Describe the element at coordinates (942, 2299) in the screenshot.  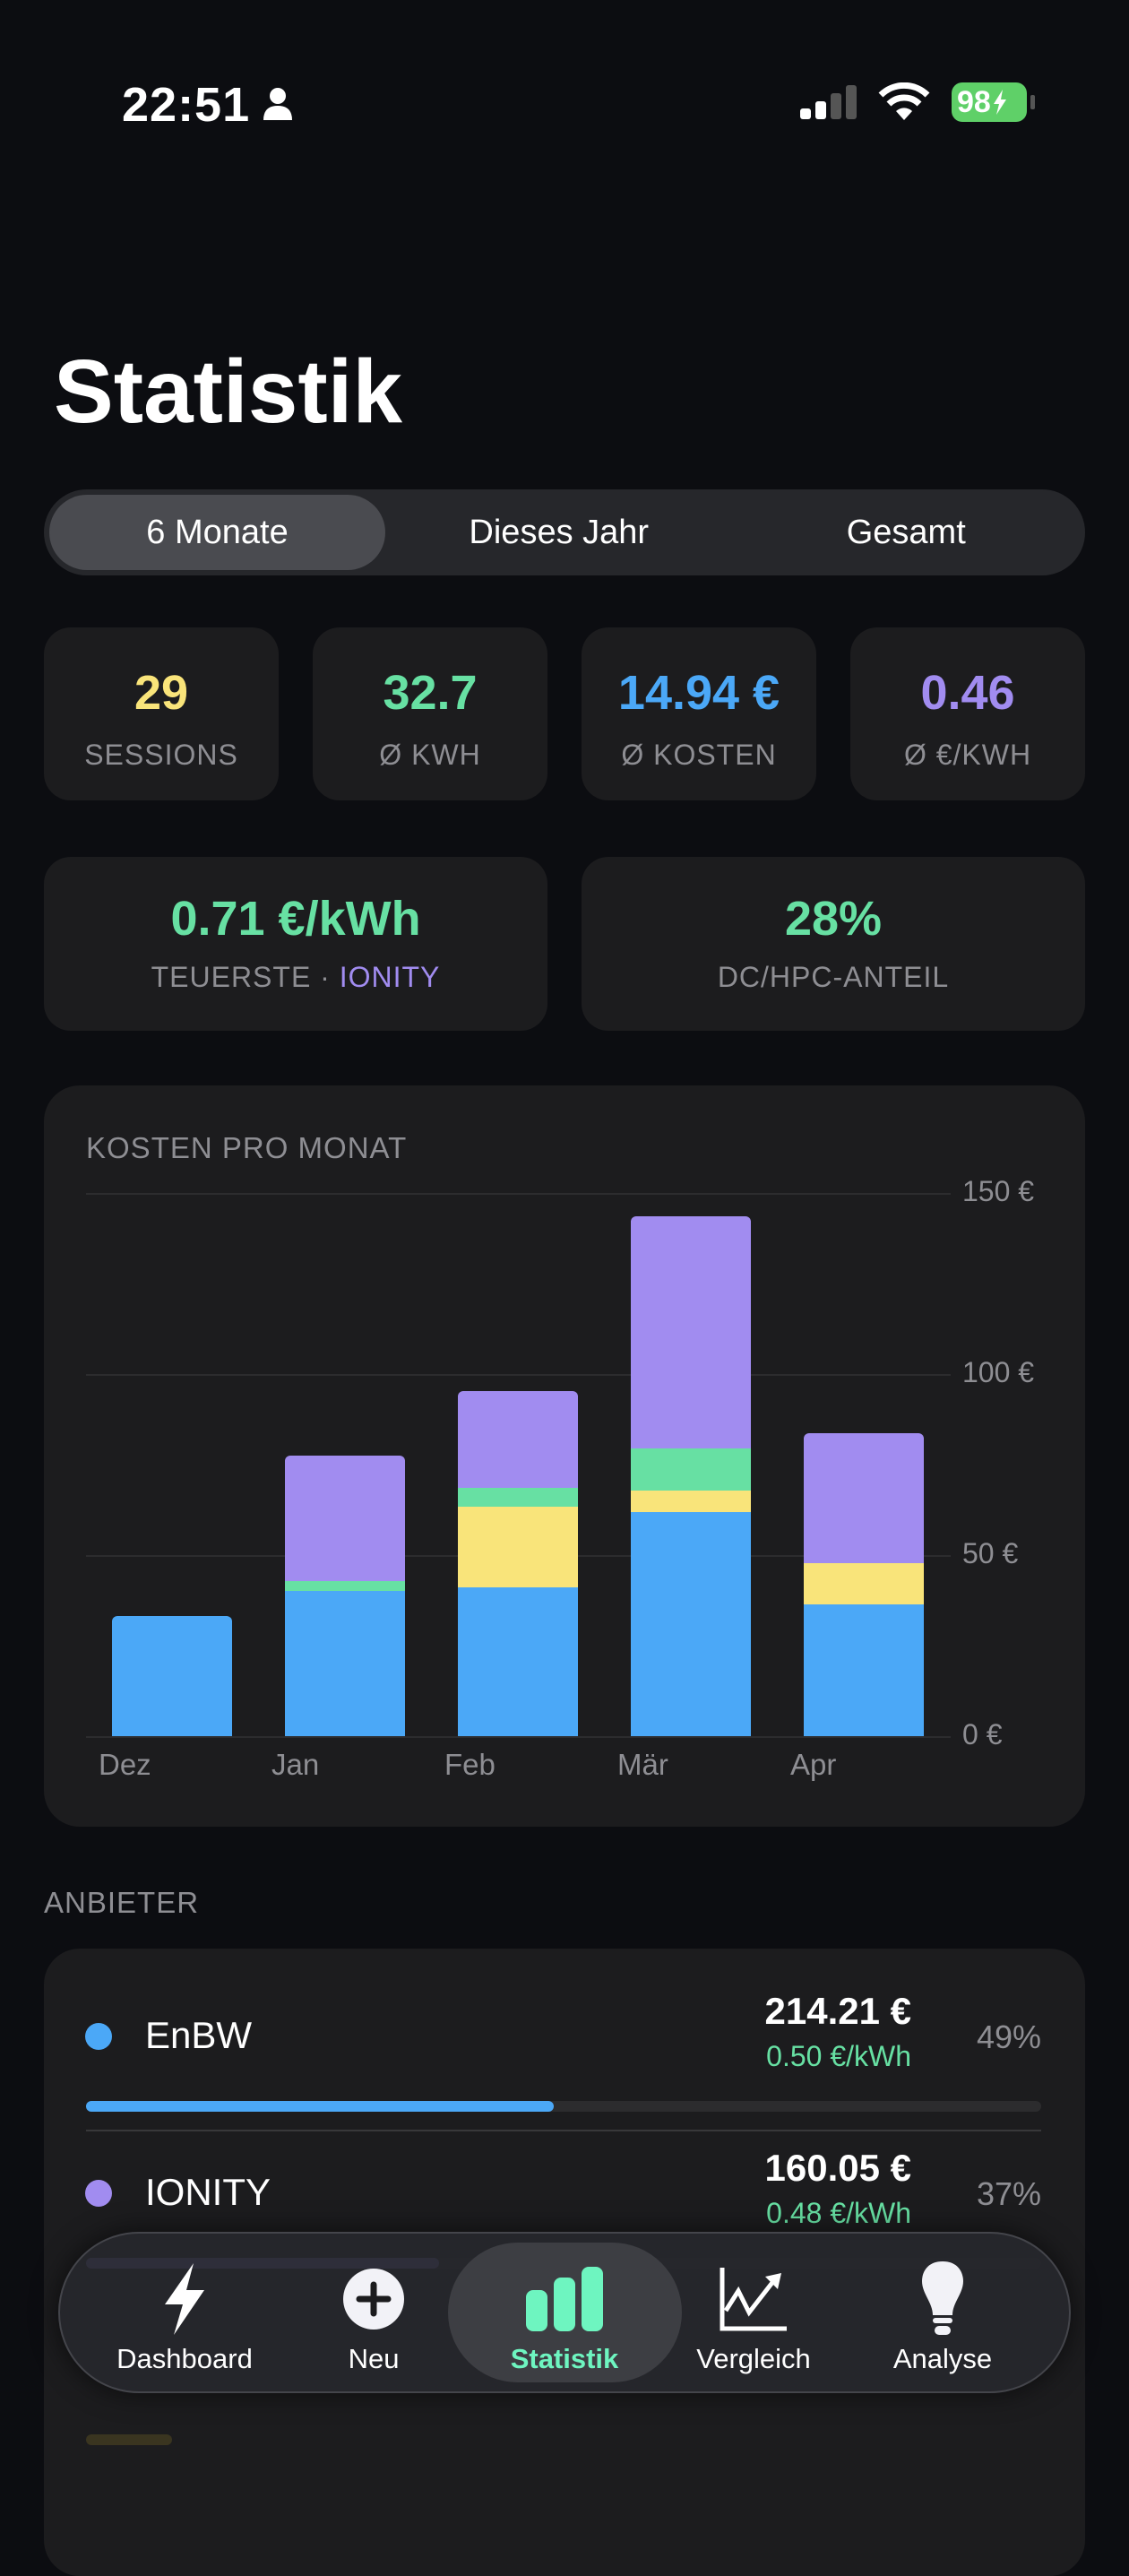
I see `lightbulb-icon` at that location.